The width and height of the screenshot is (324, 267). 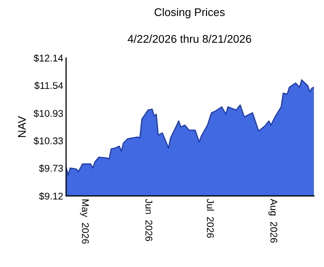 I want to click on y-axis-title: NAV, so click(x=22, y=127).